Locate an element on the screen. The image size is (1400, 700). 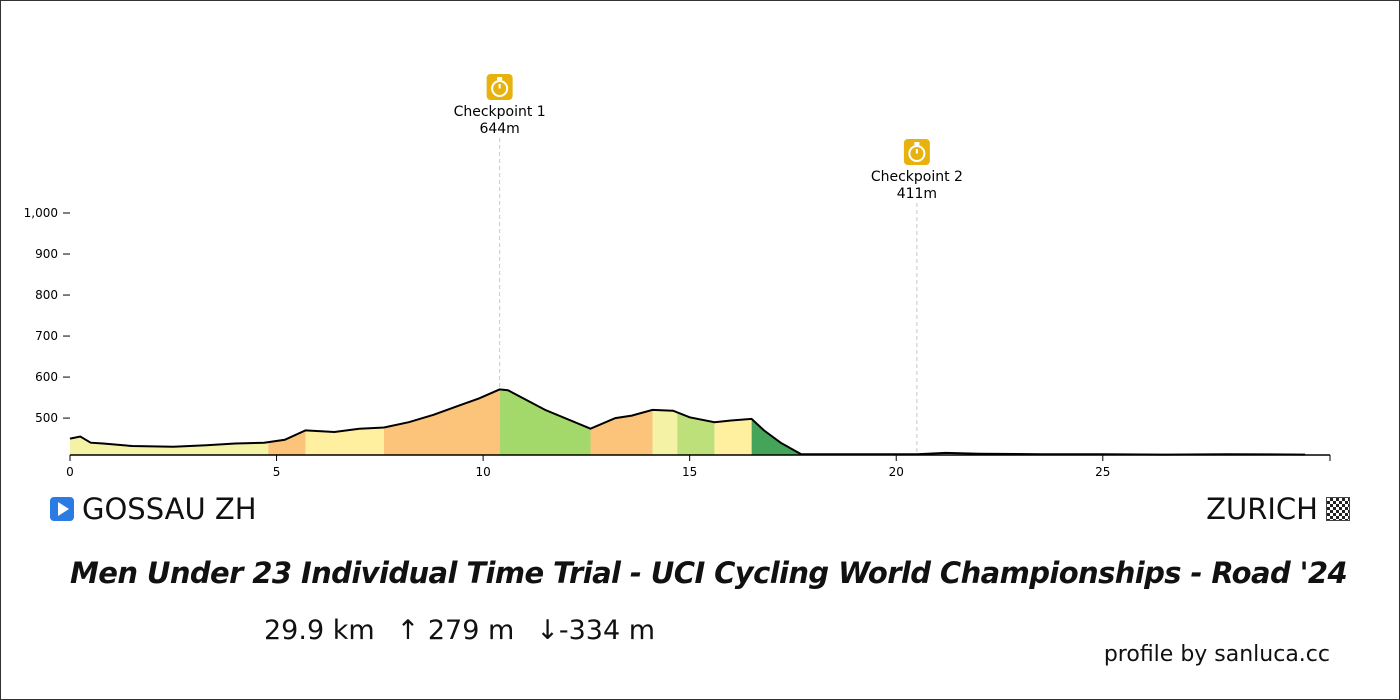
y-tick-label: 500 is located at coordinates (46, 418).